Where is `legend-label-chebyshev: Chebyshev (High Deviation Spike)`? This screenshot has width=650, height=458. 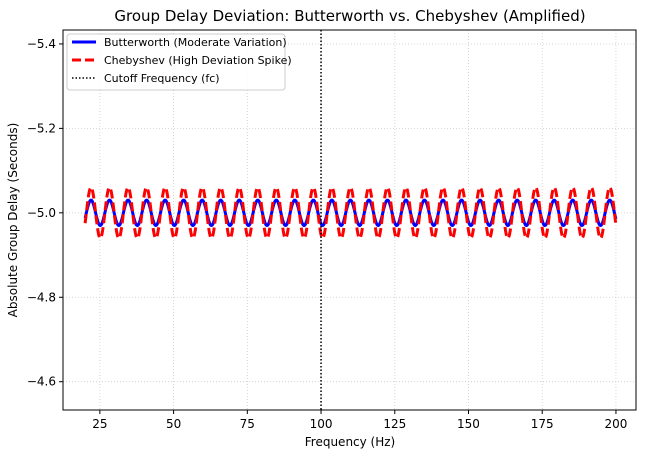 legend-label-chebyshev: Chebyshev (High Deviation Spike) is located at coordinates (198, 60).